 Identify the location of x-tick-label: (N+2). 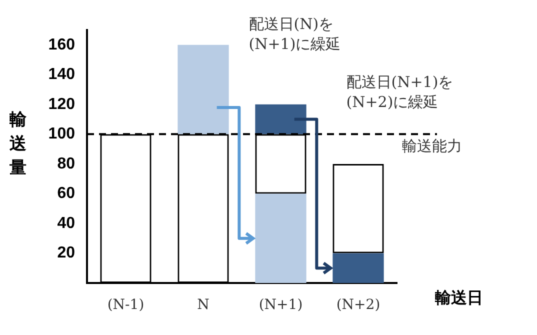
(358, 305).